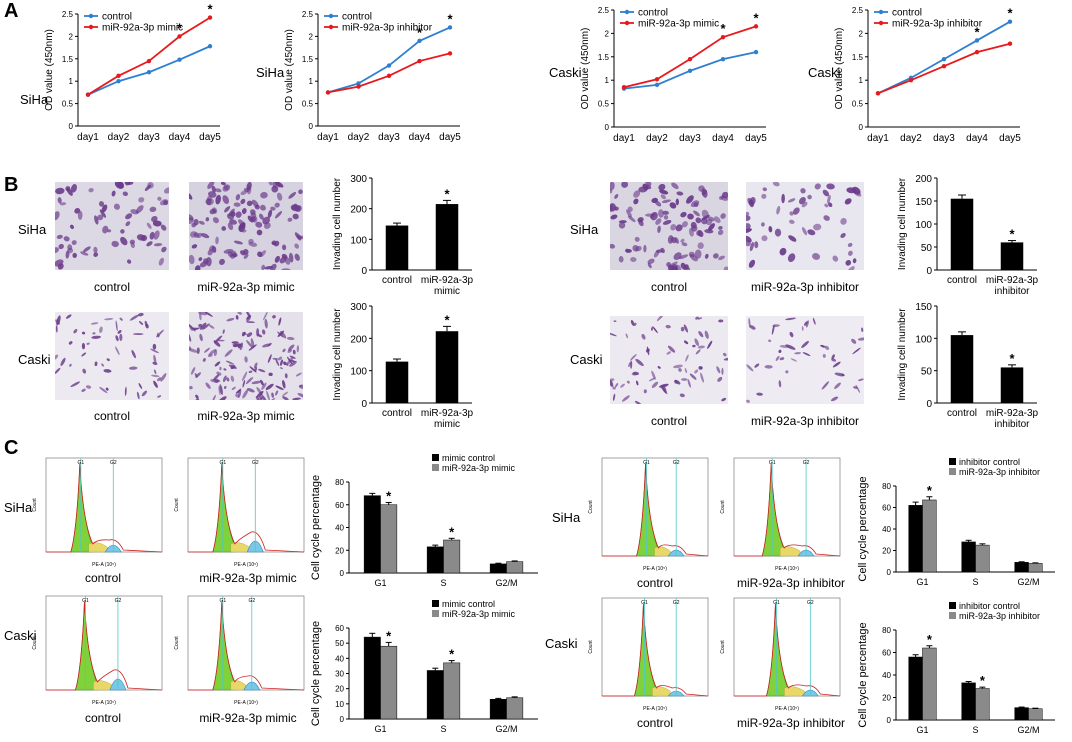 The image size is (1072, 742). I want to click on y-tick-label: 2.5, so click(858, 10).